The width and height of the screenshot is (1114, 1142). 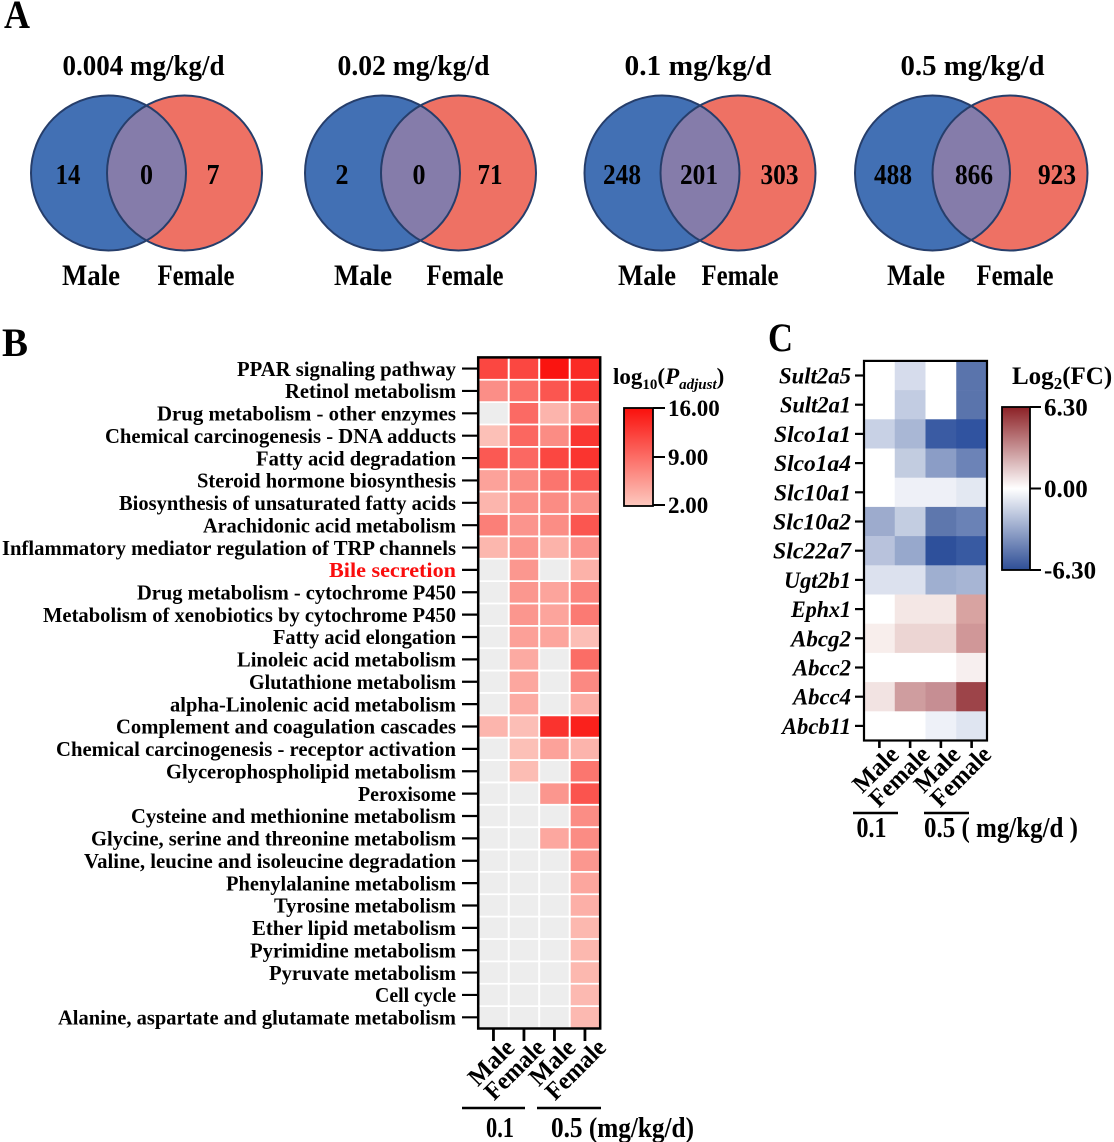 What do you see at coordinates (286, 727) in the screenshot?
I see `svg-text:Complement and coagulation cas: Complement and coagulation cascades` at bounding box center [286, 727].